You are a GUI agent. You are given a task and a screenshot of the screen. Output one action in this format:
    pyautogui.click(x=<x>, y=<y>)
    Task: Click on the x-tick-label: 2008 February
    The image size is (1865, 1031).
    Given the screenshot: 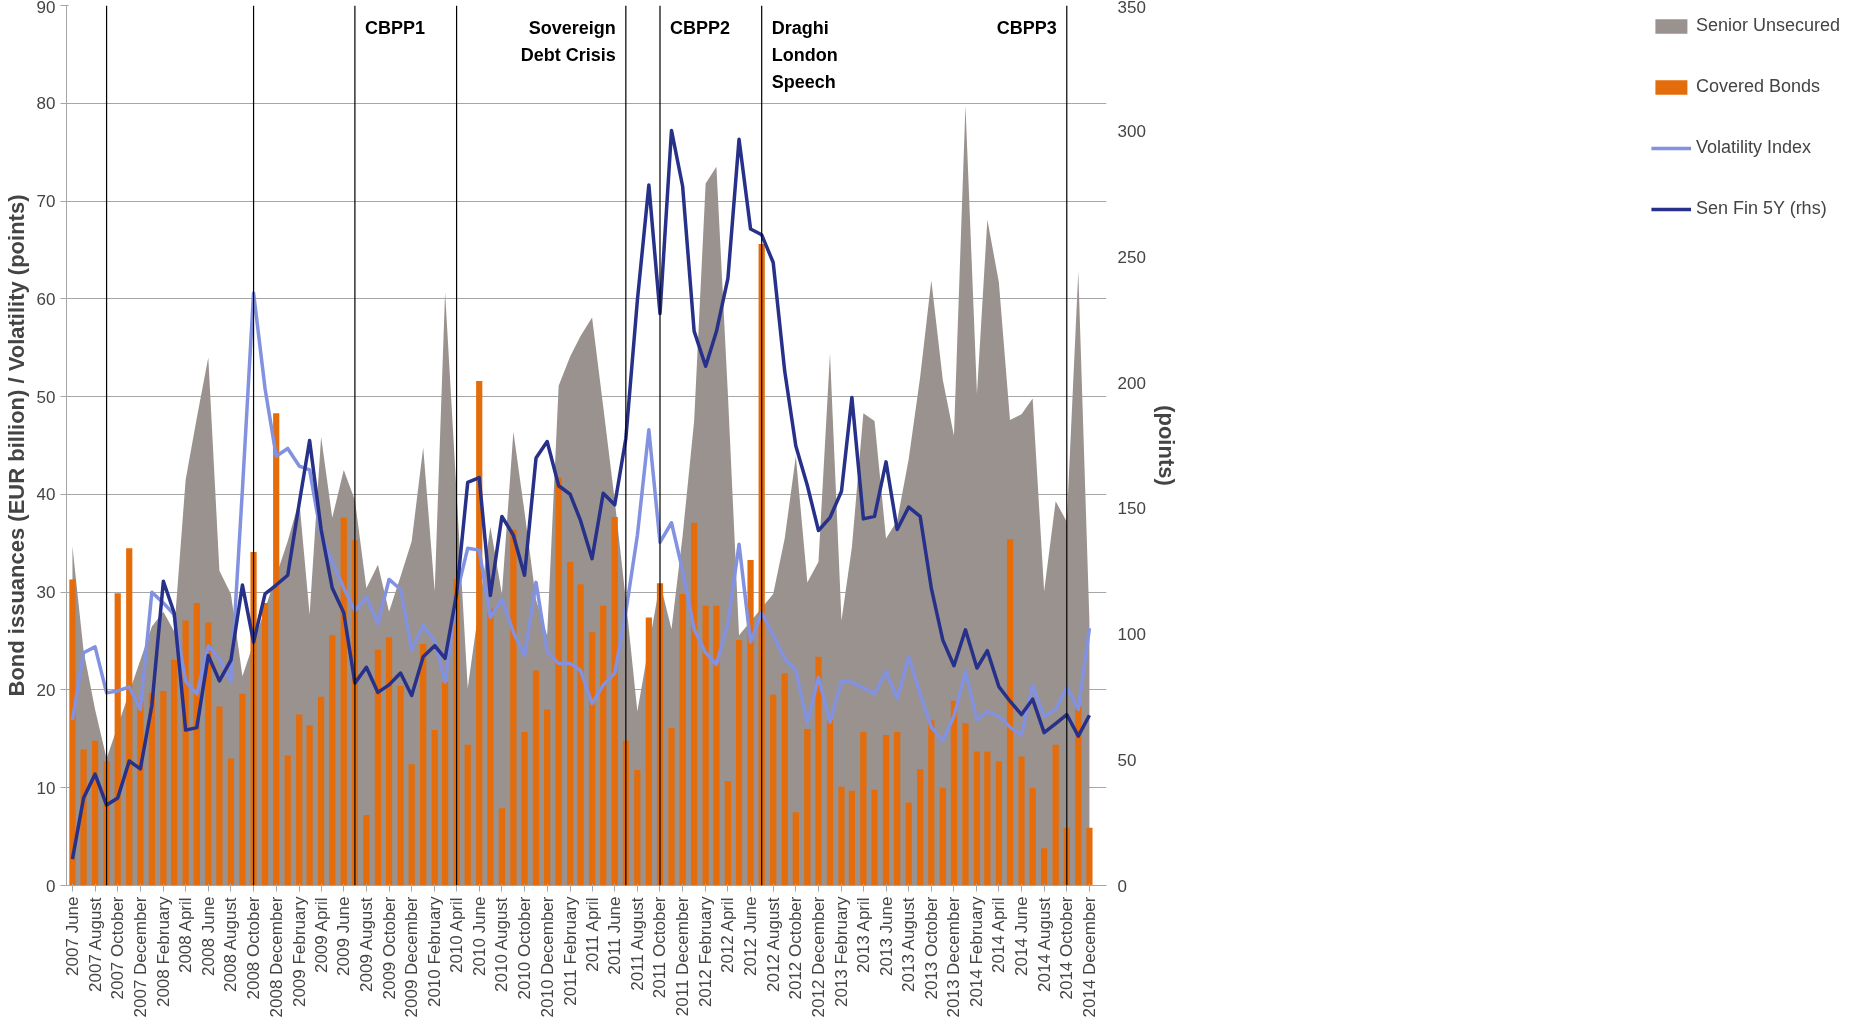 What is the action you would take?
    pyautogui.click(x=163, y=952)
    